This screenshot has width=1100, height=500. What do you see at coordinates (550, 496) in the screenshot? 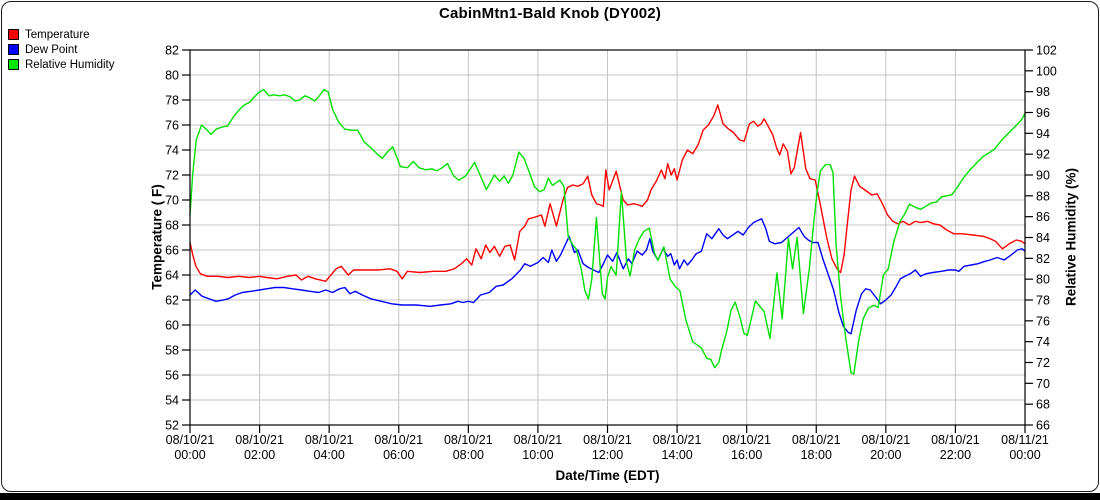
I see `window-bottom-edge` at bounding box center [550, 496].